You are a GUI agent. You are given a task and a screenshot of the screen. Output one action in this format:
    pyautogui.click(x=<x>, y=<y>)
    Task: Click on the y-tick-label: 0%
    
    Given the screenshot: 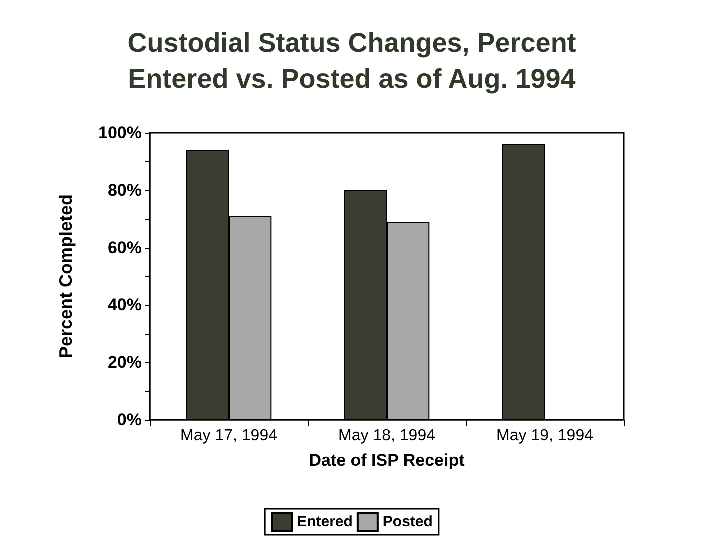 What is the action you would take?
    pyautogui.click(x=129, y=420)
    